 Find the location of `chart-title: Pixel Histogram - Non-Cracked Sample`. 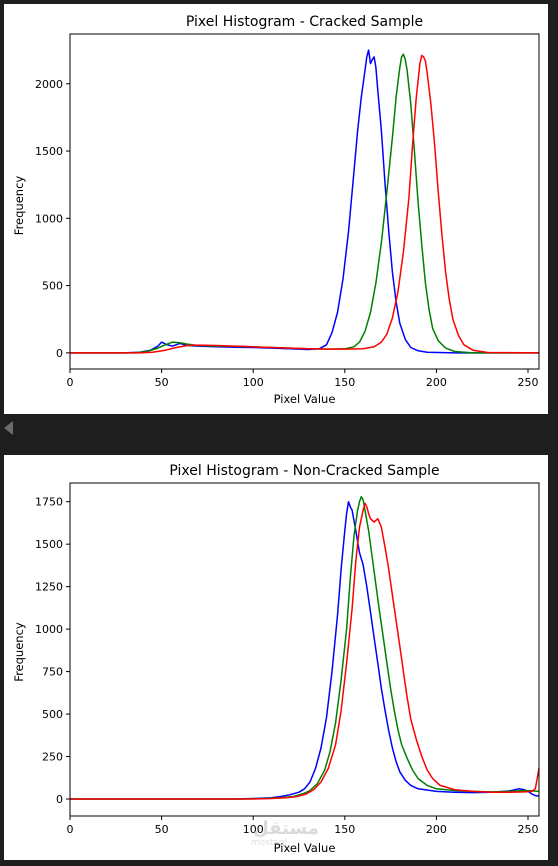

chart-title: Pixel Histogram - Non-Cracked Sample is located at coordinates (304, 471).